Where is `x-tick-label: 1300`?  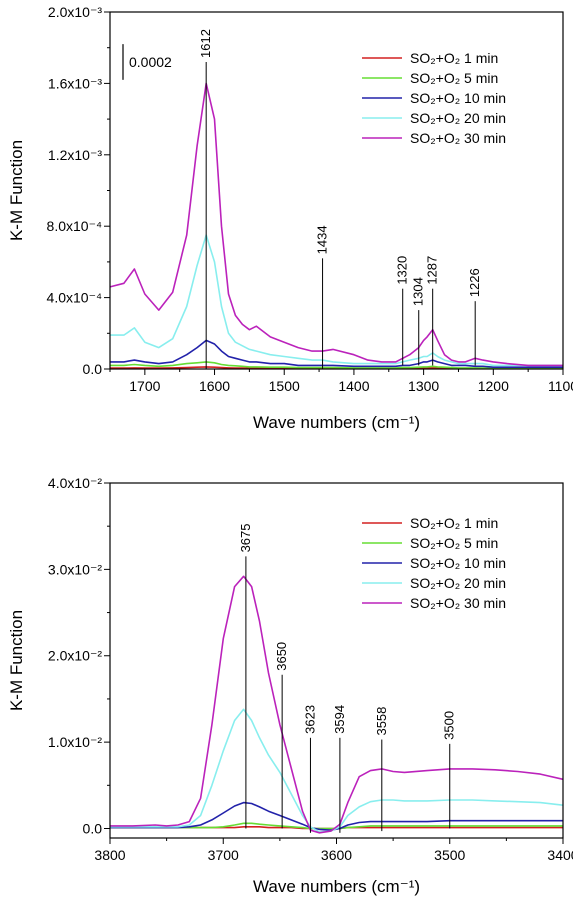
x-tick-label: 1300 is located at coordinates (423, 386).